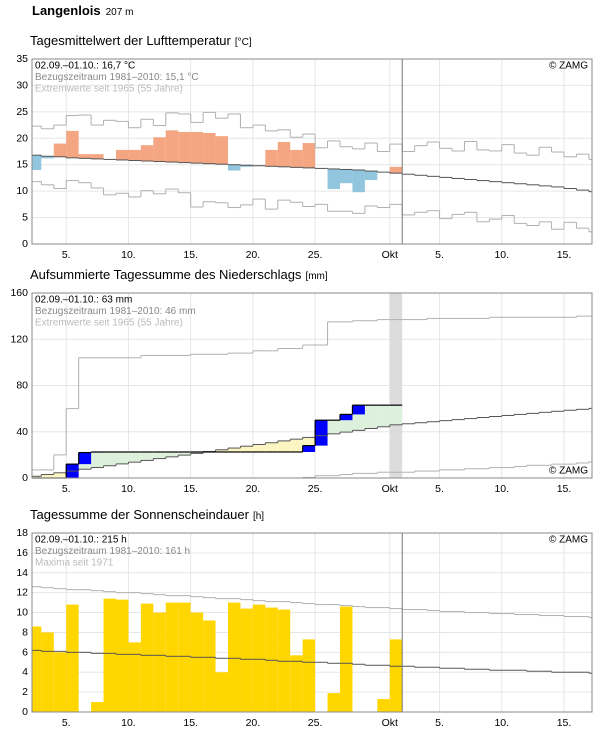 The width and height of the screenshot is (596, 729). I want to click on station-name: Langenlois, so click(66, 10).